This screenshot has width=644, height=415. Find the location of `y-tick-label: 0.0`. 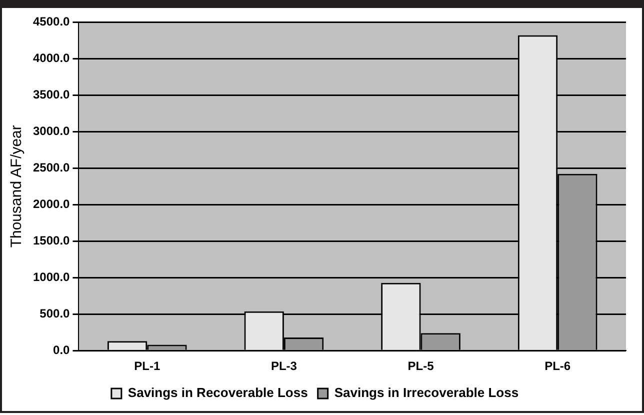

y-tick-label: 0.0 is located at coordinates (61, 349).